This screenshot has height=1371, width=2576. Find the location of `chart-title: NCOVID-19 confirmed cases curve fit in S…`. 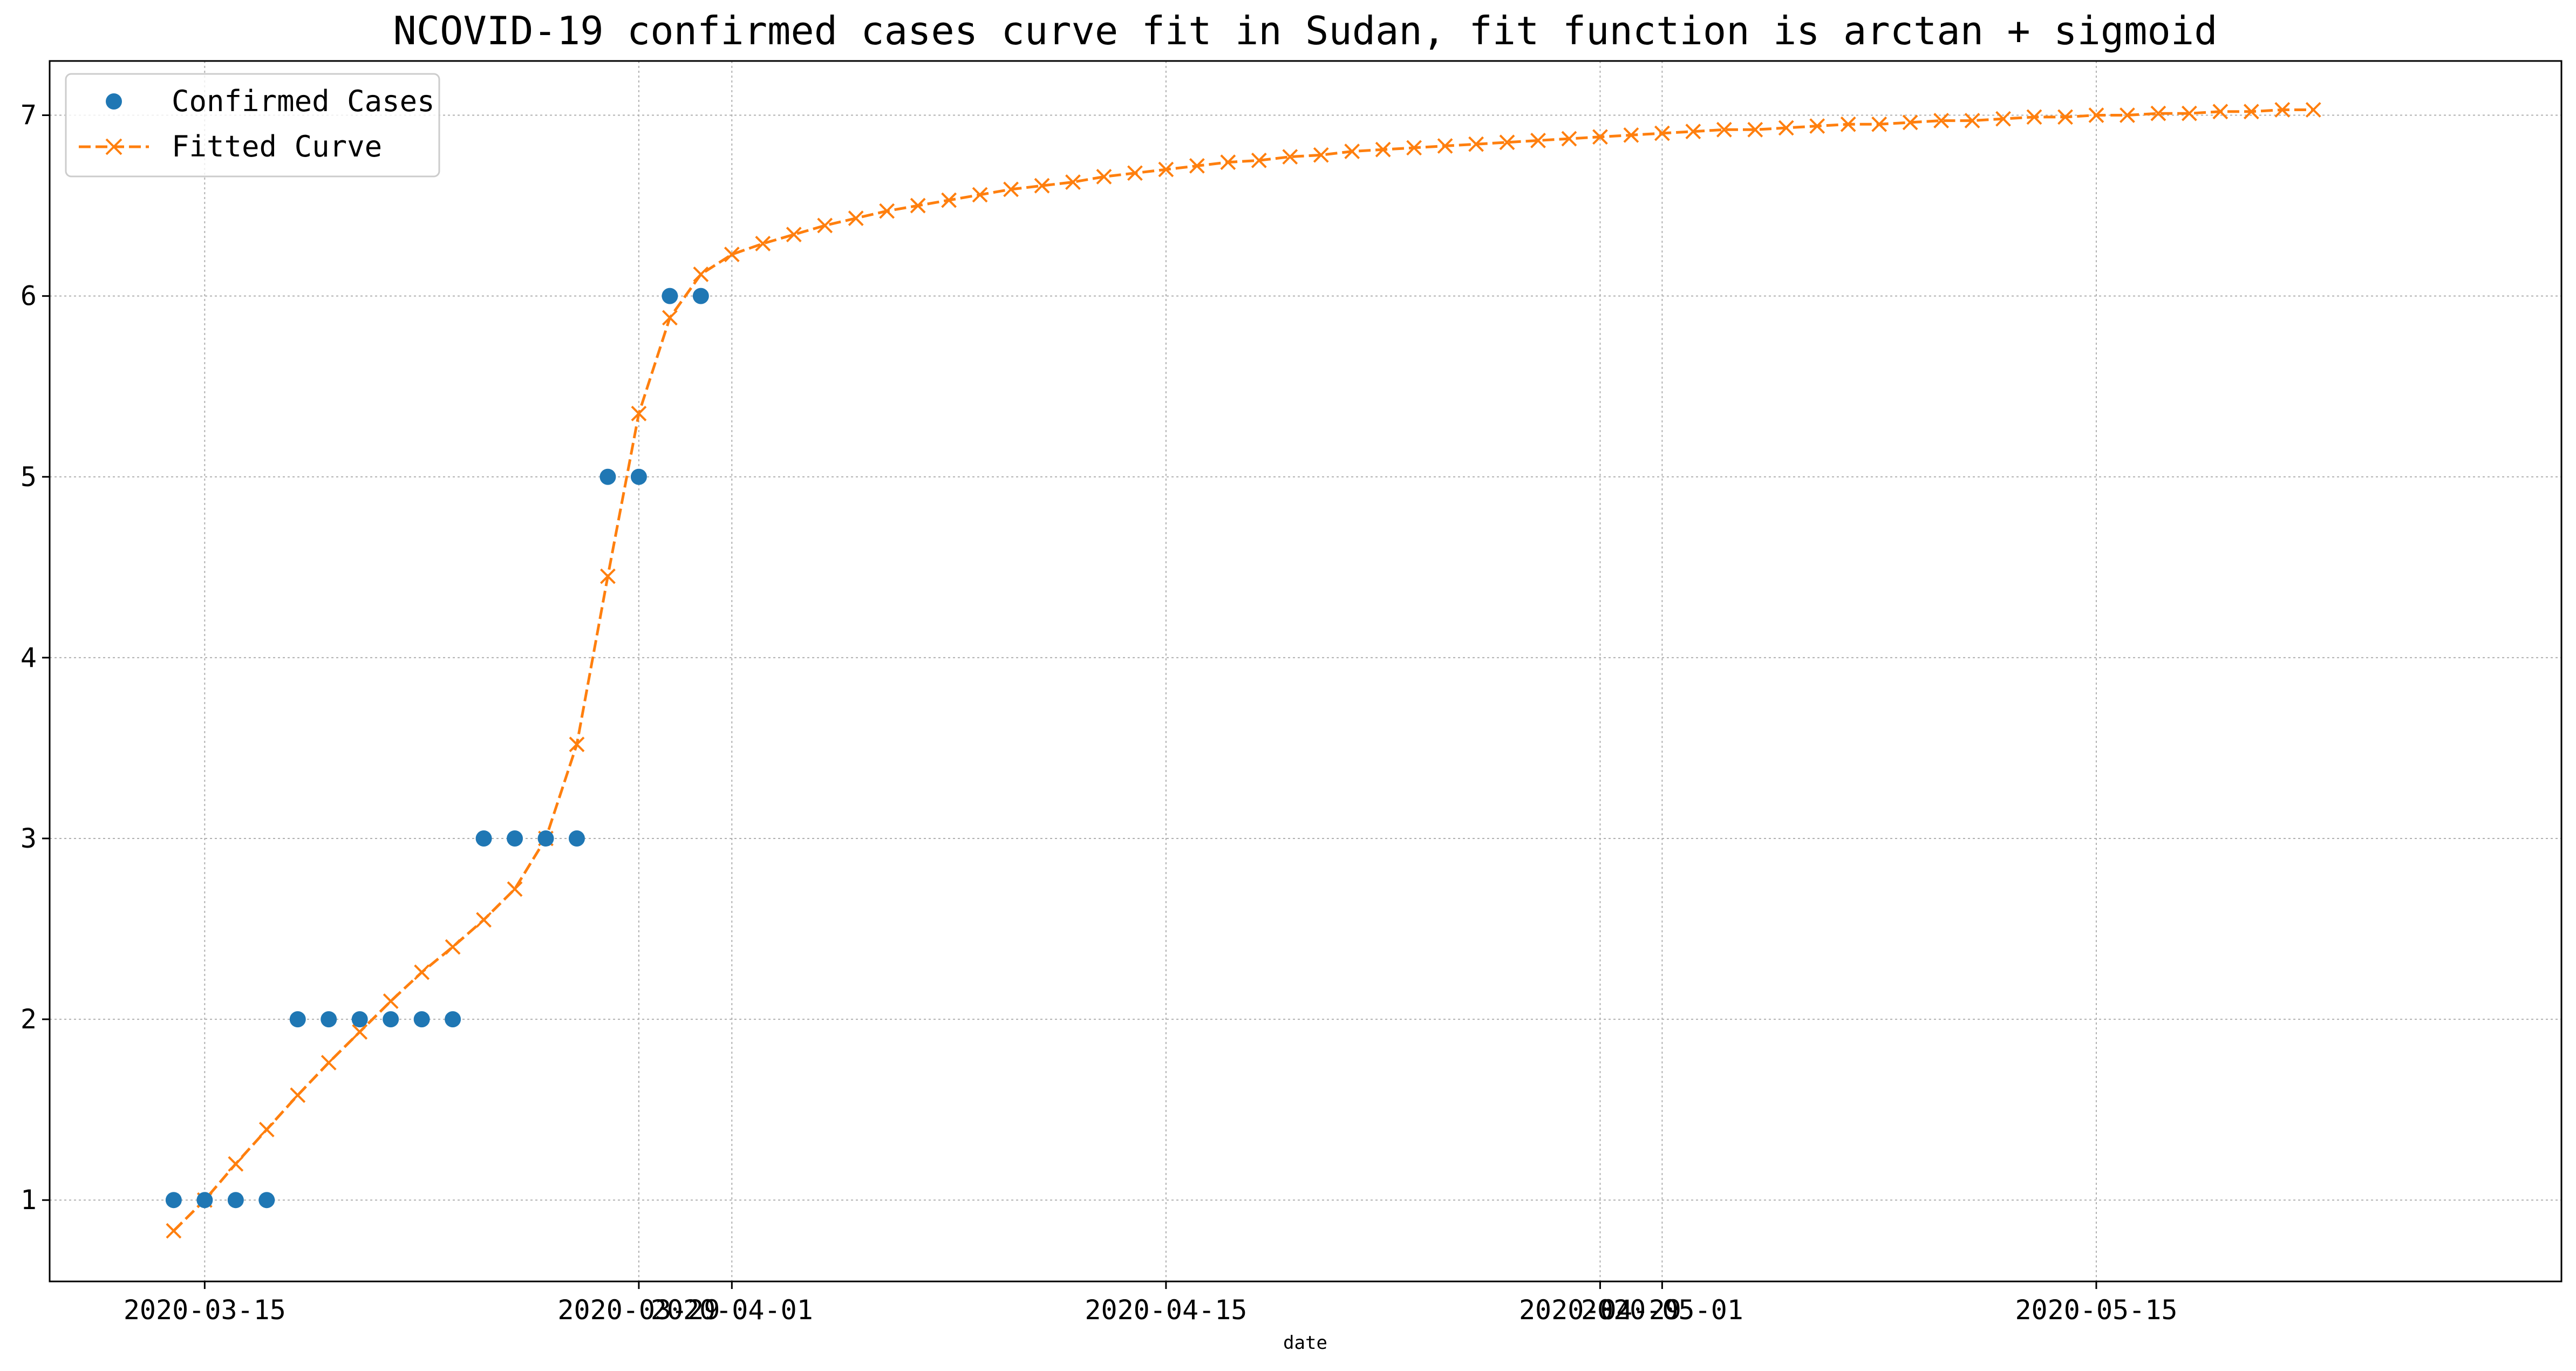

chart-title: NCOVID-19 confirmed cases curve fit in S… is located at coordinates (1305, 30).